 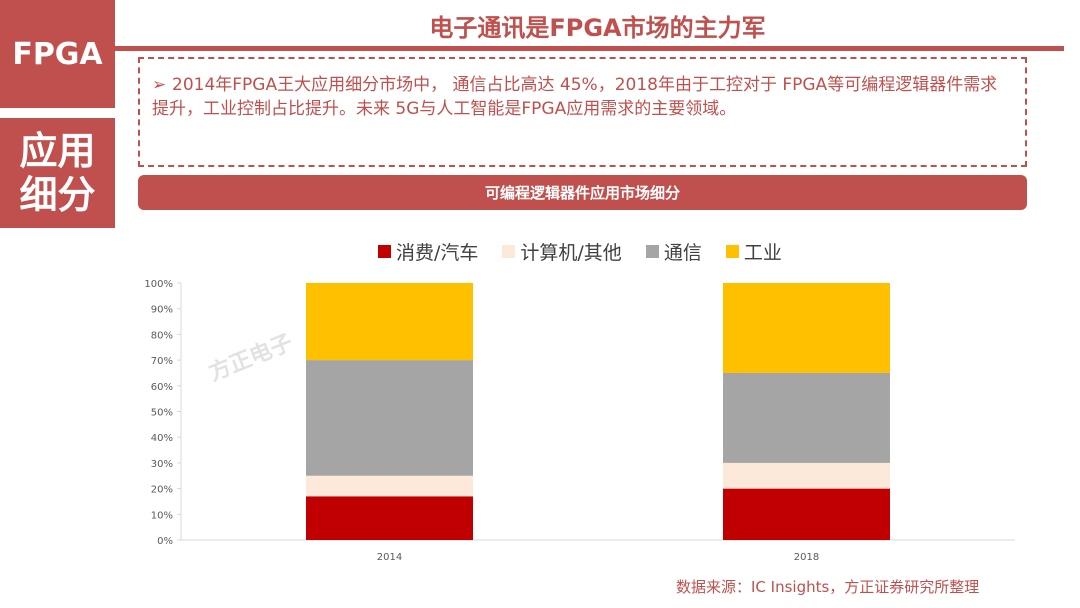 I want to click on y-tick-label: 60%, so click(x=162, y=387).